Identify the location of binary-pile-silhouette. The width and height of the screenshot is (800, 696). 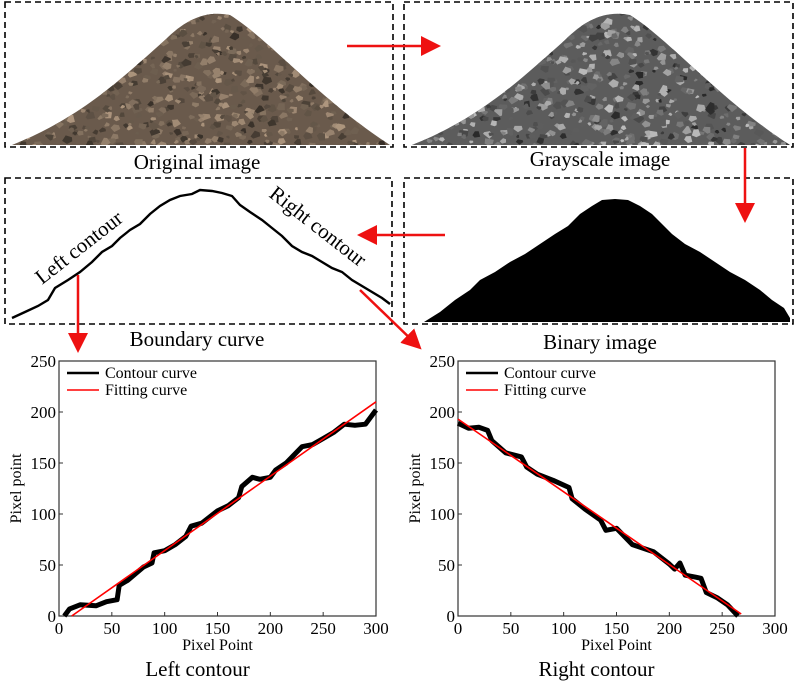
(607, 260).